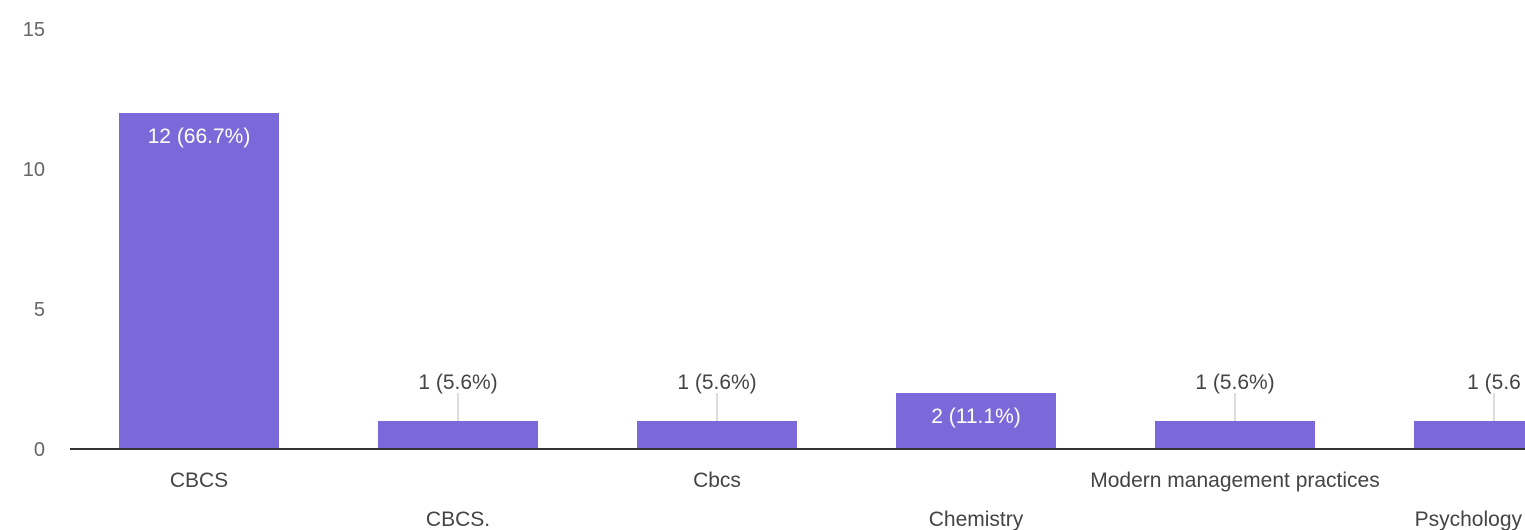 This screenshot has width=1525, height=530. I want to click on x-category-label: Psychology, so click(1469, 519).